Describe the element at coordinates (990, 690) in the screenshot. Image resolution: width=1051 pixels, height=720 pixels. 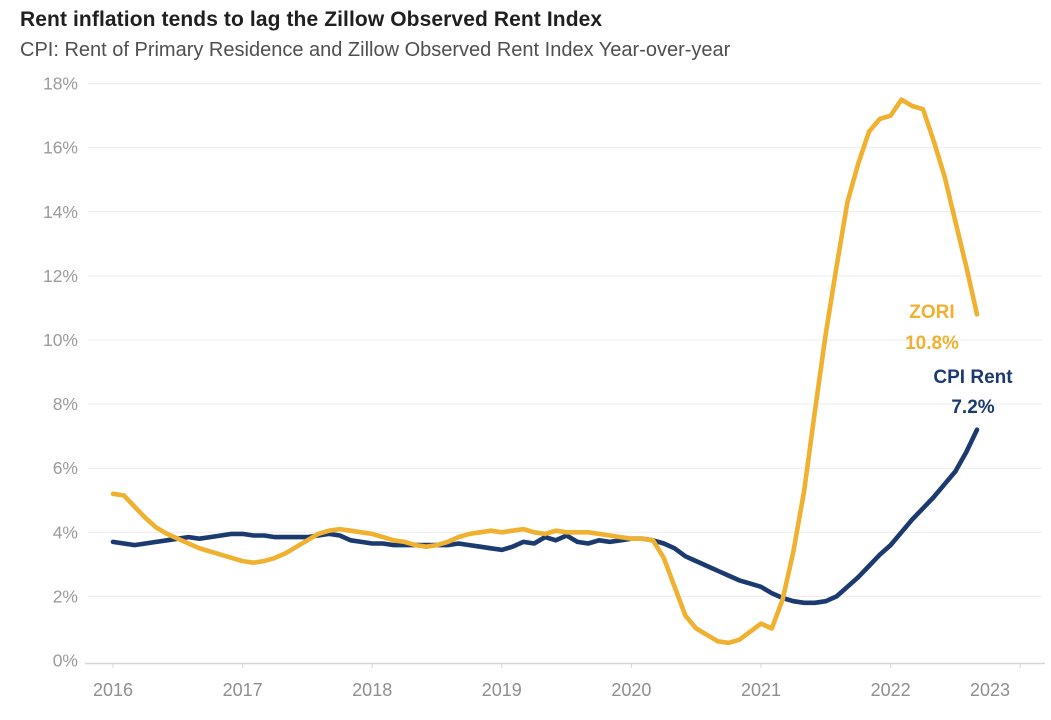
I see `x-axis-label: 2023` at that location.